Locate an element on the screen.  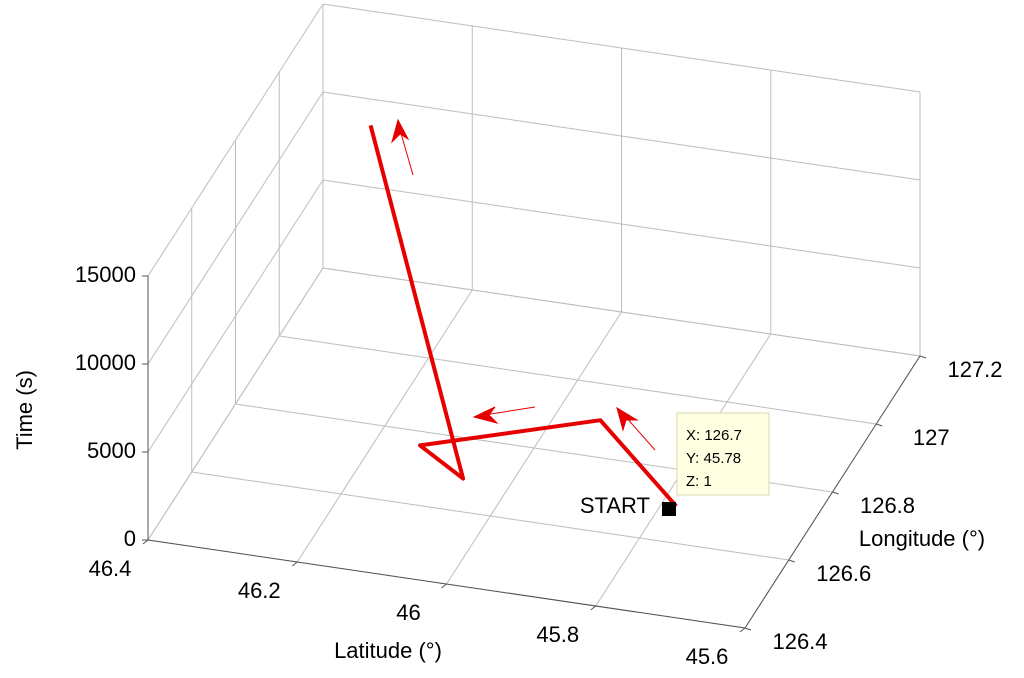
z-tick-label: 15000 is located at coordinates (105, 274).